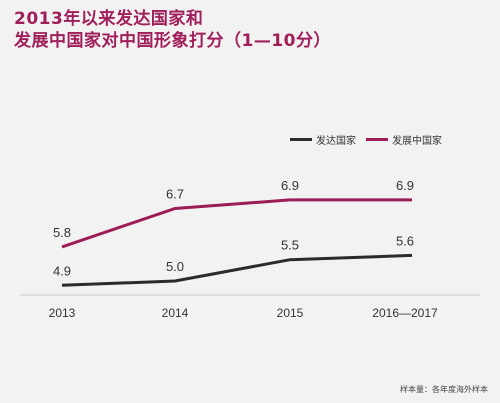 The image size is (500, 403). I want to click on legend-item-developing: 发展中国家, so click(404, 139).